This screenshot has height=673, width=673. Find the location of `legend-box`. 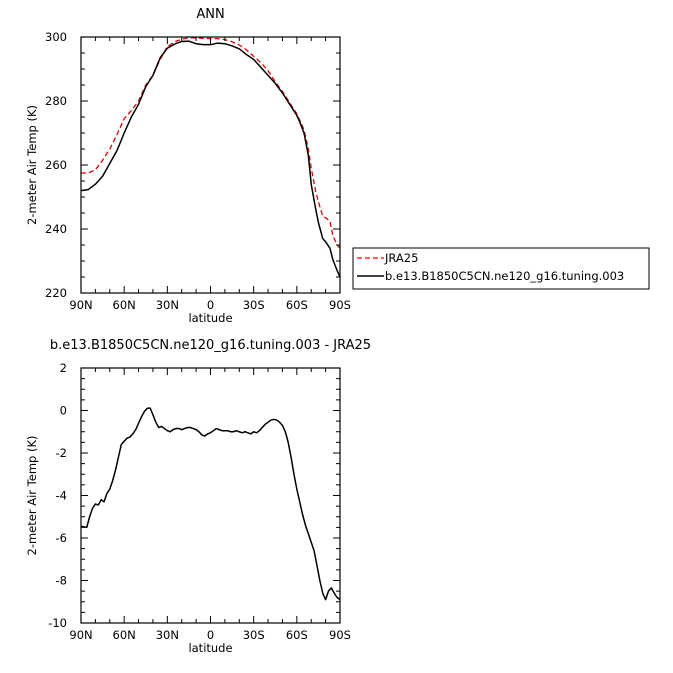

legend-box is located at coordinates (501, 268).